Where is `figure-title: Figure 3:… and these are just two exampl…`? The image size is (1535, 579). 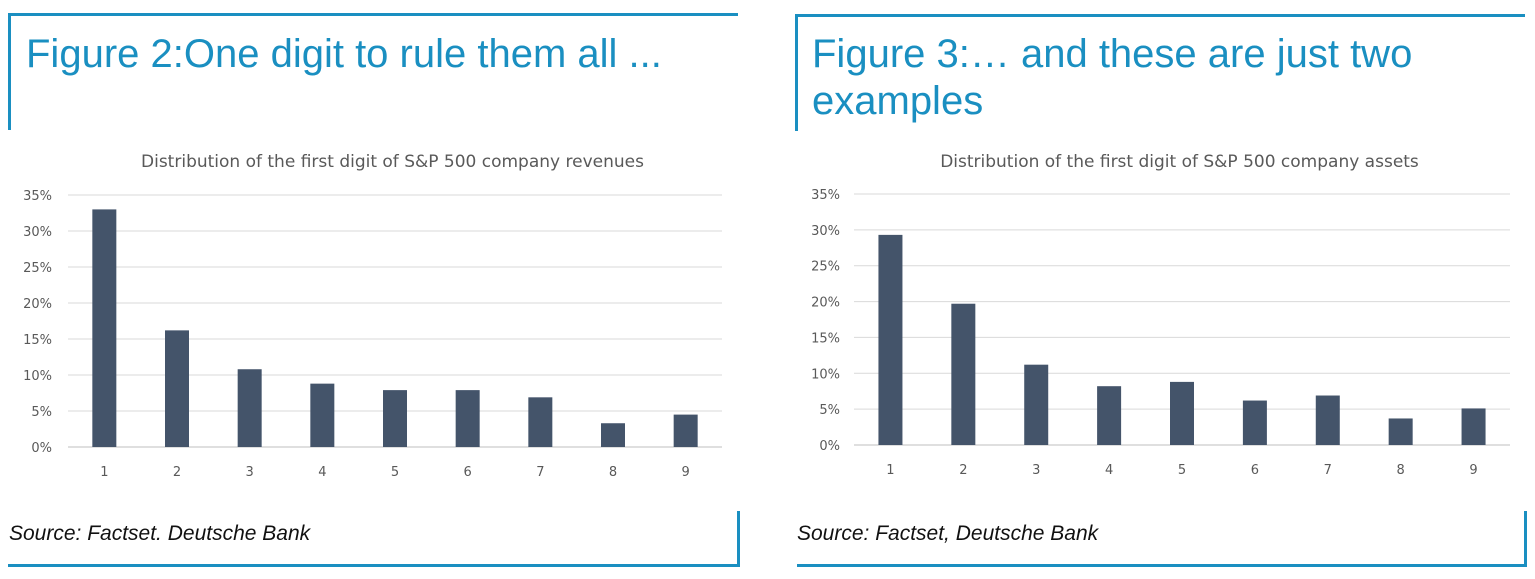
figure-title: Figure 3:… and these are just two exampl… is located at coordinates (1112, 78).